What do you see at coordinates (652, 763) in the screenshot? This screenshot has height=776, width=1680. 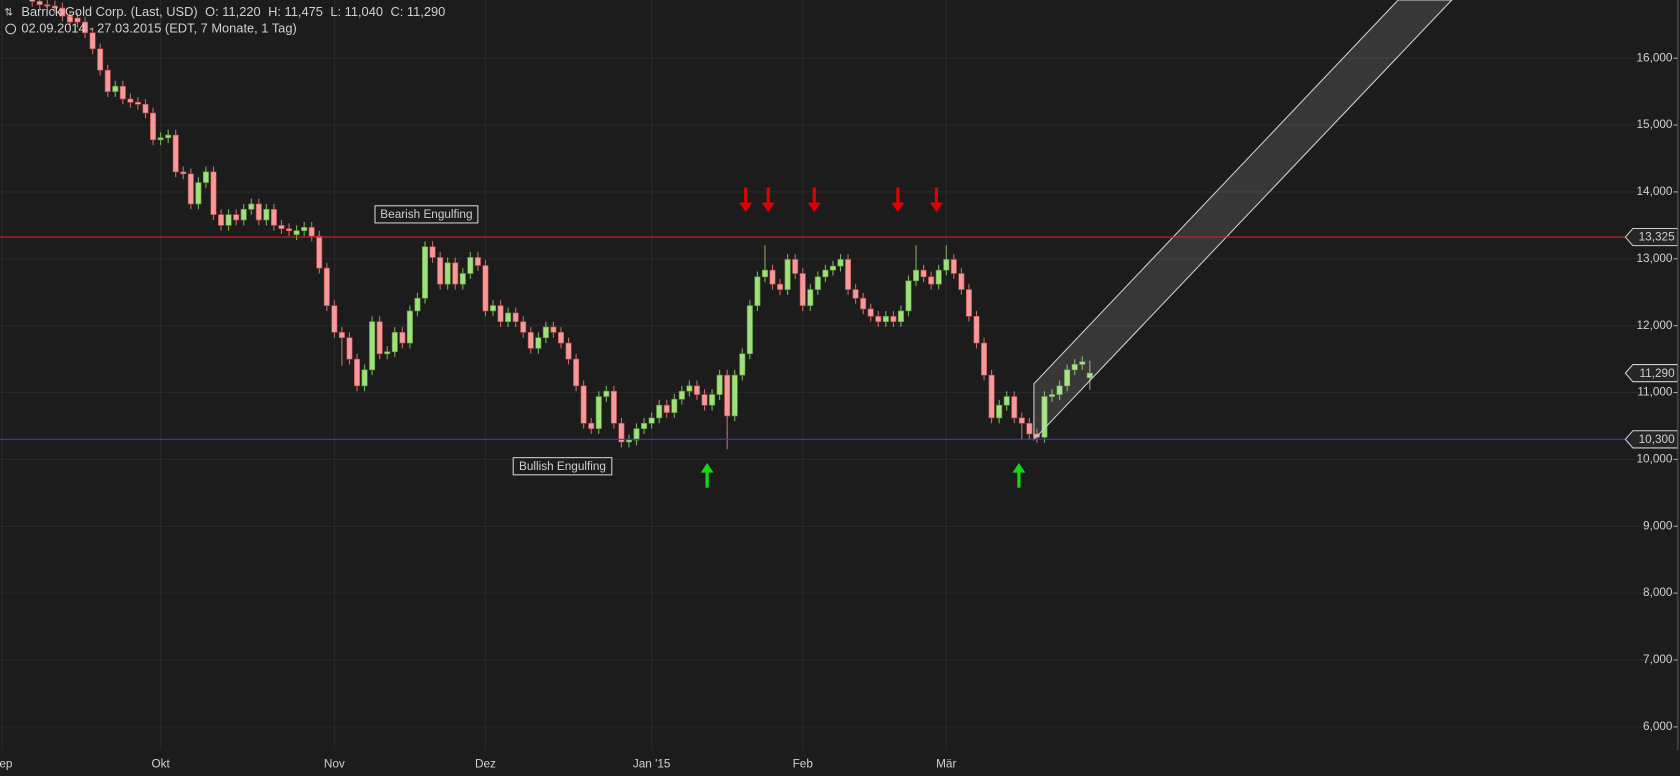 I see `x-tick-label: Jan '15` at bounding box center [652, 763].